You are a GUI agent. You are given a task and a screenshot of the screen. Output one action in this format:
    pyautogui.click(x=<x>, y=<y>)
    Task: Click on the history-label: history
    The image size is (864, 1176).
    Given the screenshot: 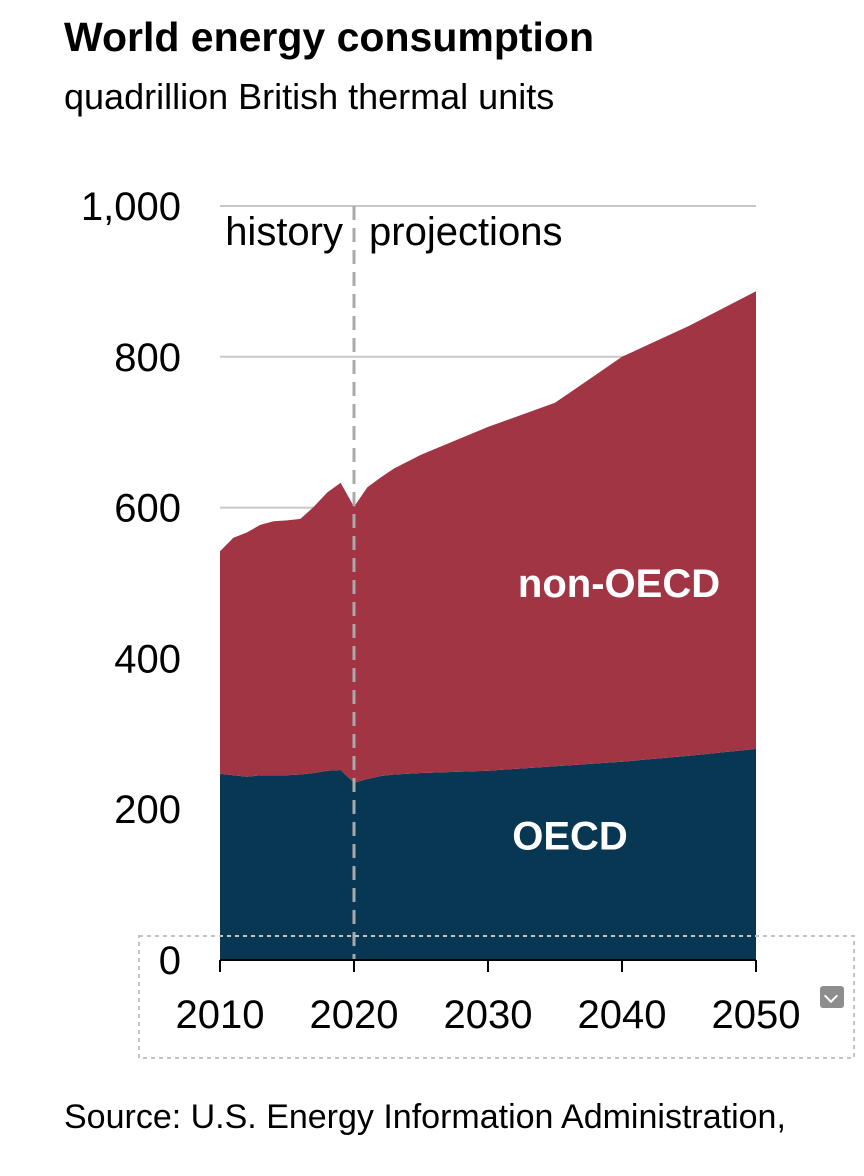 What is the action you would take?
    pyautogui.click(x=284, y=232)
    